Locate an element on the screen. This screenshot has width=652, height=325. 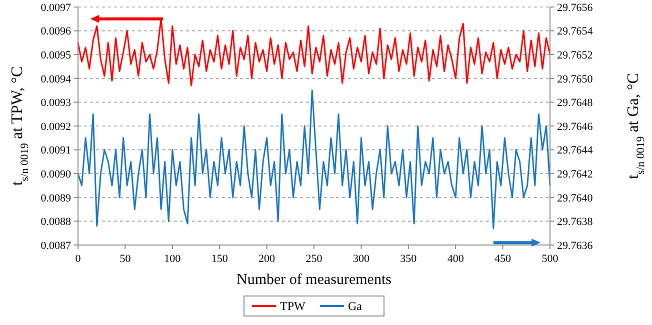
x-tick-label: 450 is located at coordinates (503, 259).